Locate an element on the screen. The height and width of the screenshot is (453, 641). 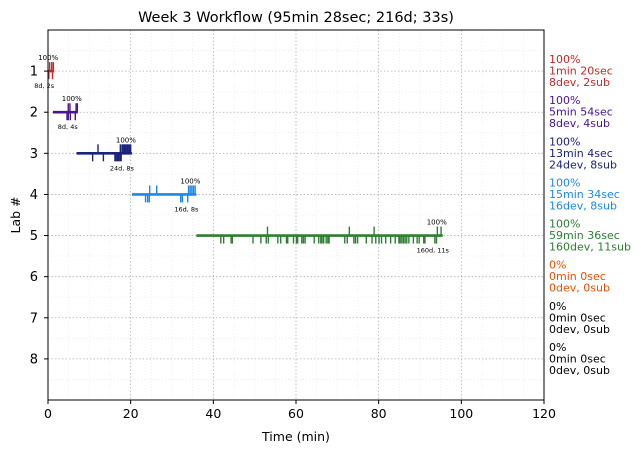
y-tick-label: 3 is located at coordinates (34, 154).